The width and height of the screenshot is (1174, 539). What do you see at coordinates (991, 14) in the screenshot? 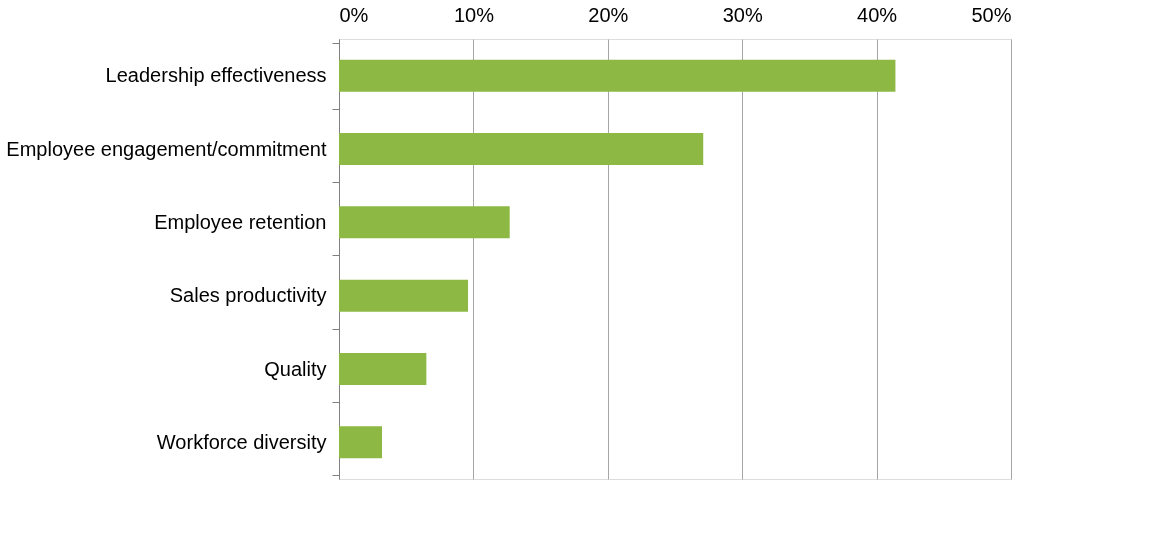
I see `x-tick-label: 50%` at bounding box center [991, 14].